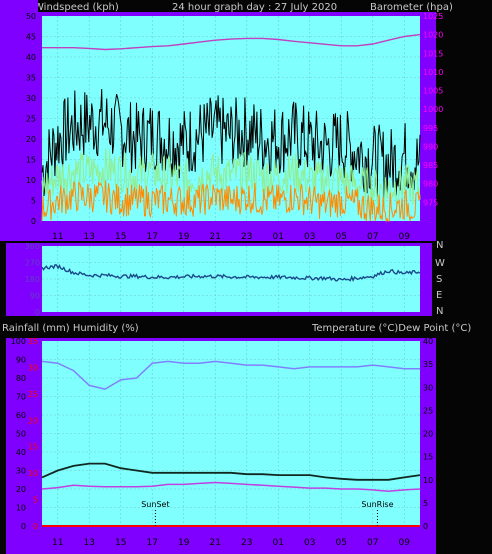  What do you see at coordinates (411, 7) in the screenshot?
I see `barometer-axis-label: Barometer (hpa)` at bounding box center [411, 7].